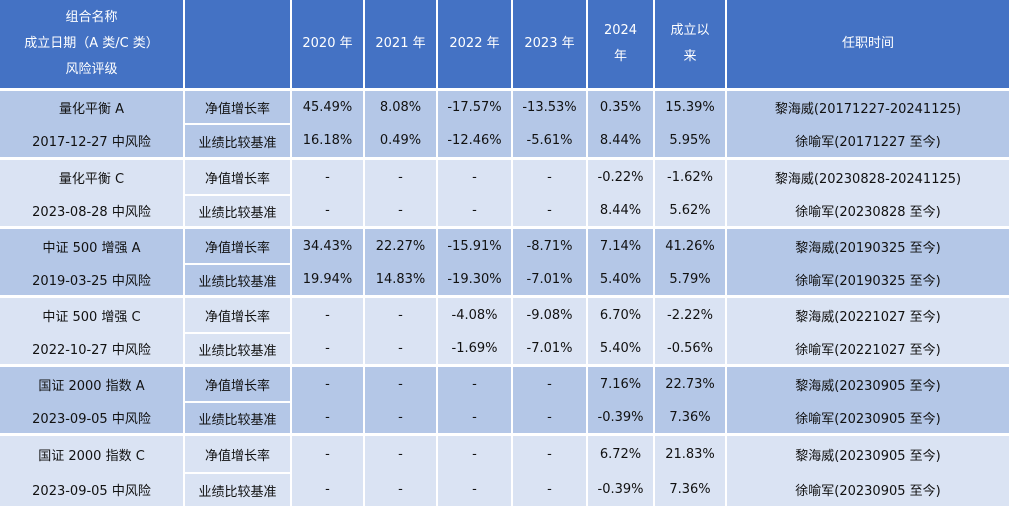  What do you see at coordinates (474, 280) in the screenshot?
I see `value-2022: -19.30%` at bounding box center [474, 280].